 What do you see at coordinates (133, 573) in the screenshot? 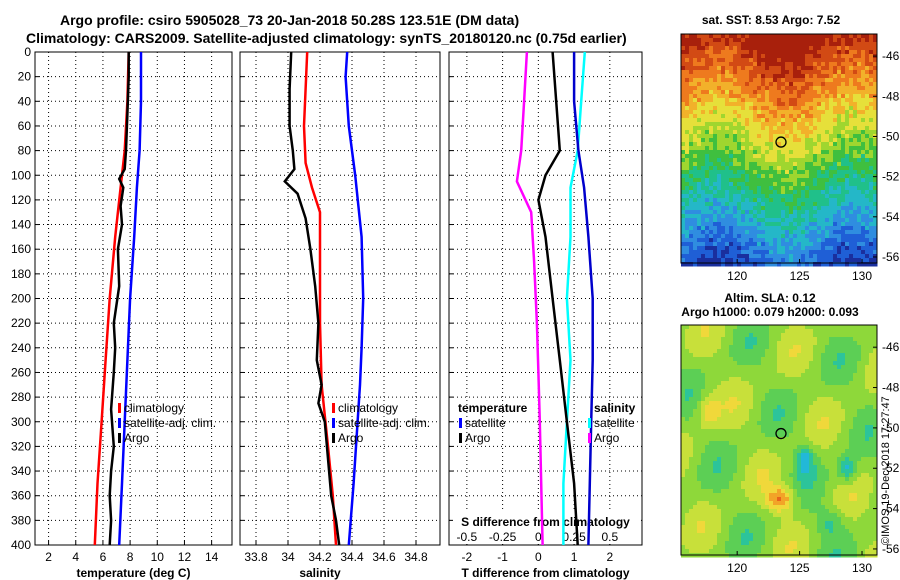
I see `temperature-axis-label: temperature (deg C)` at bounding box center [133, 573].